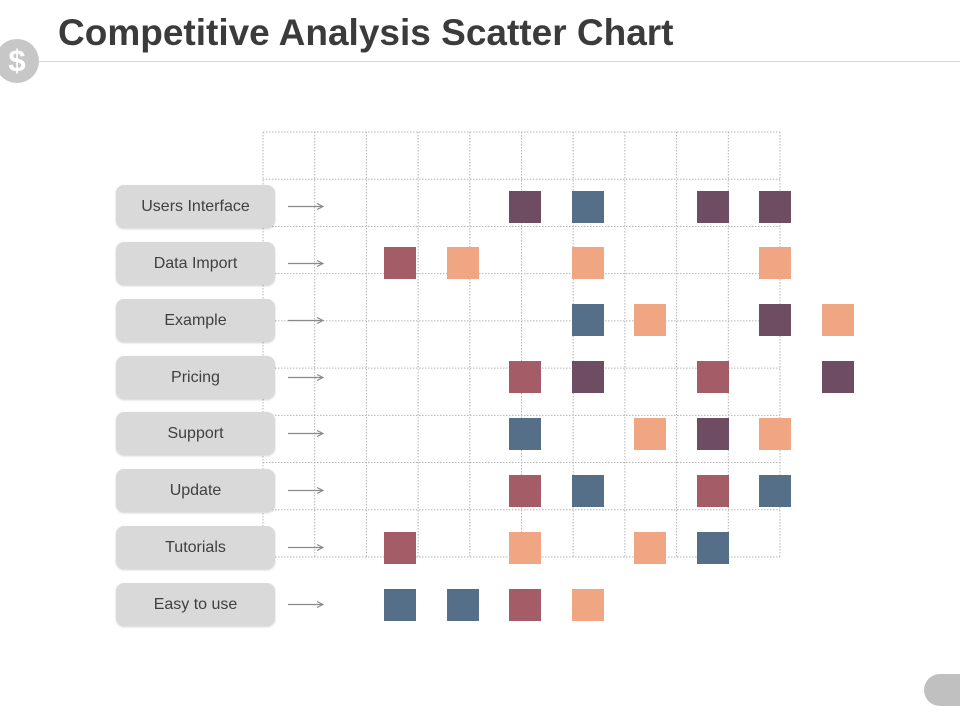  I want to click on category-row: Support, so click(221, 433).